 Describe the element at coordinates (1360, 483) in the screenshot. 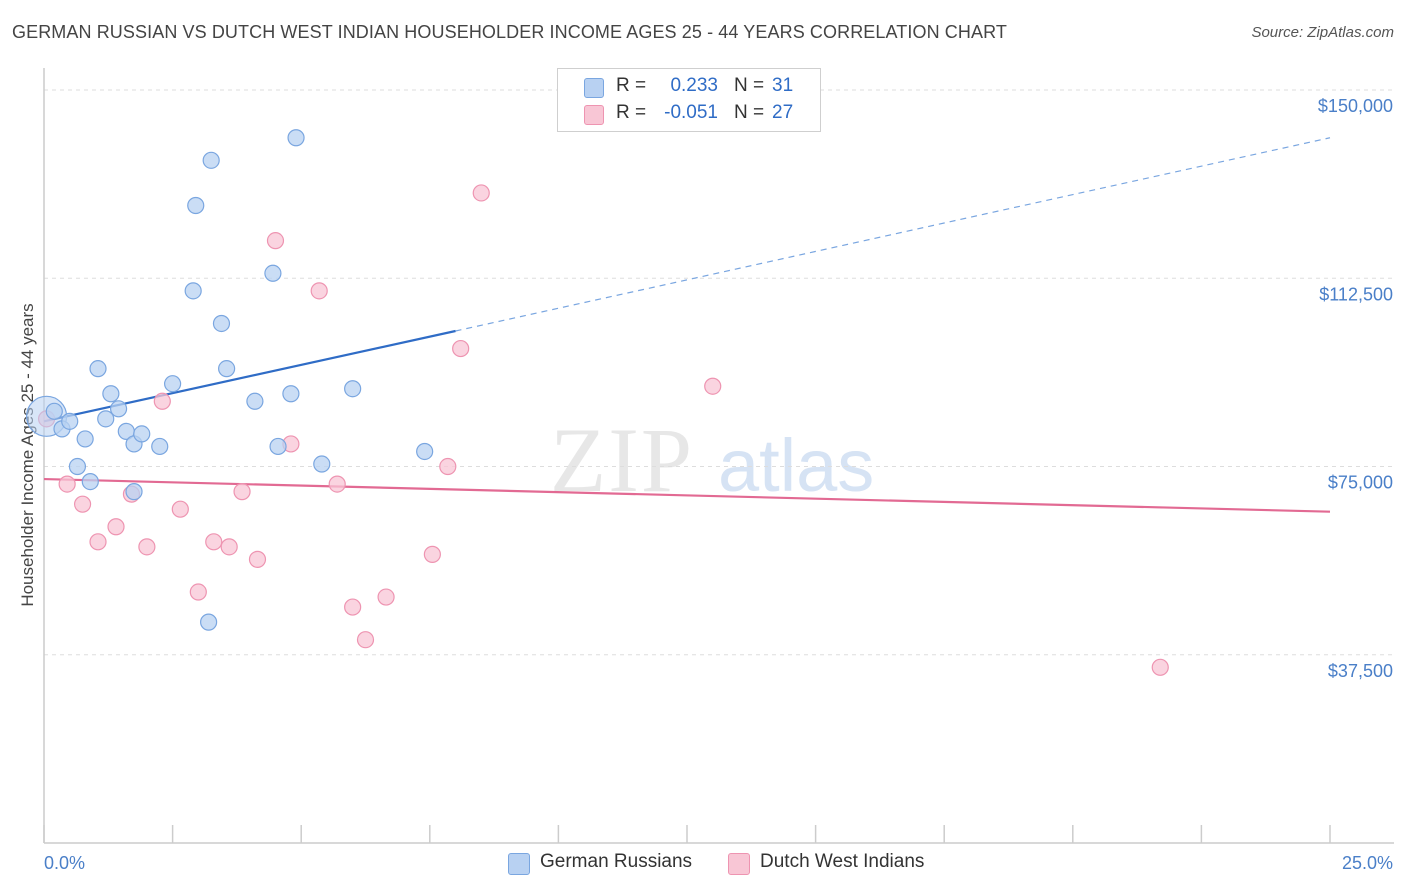

I see `y-tick-label: $75,000` at that location.